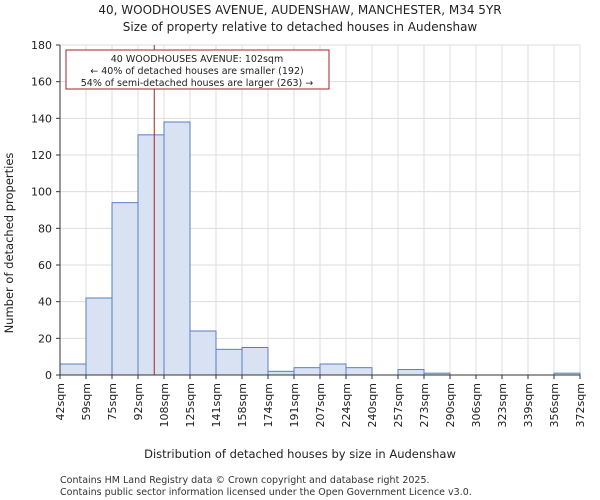 The height and width of the screenshot is (500, 600). Describe the element at coordinates (60, 401) in the screenshot. I see `x-tick-label: 42sqm` at that location.